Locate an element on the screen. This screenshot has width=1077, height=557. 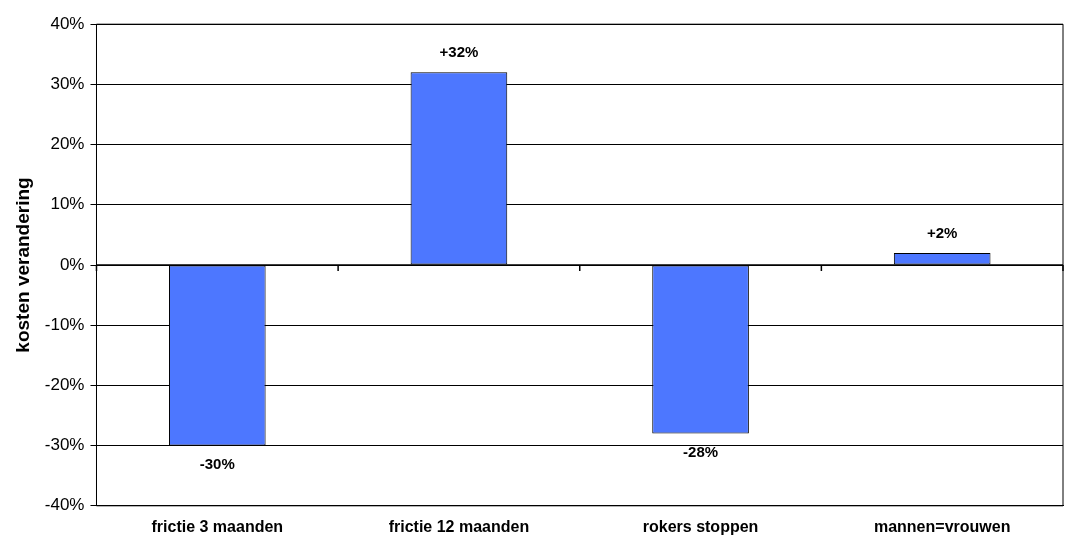
data-label: -30% is located at coordinates (217, 464).